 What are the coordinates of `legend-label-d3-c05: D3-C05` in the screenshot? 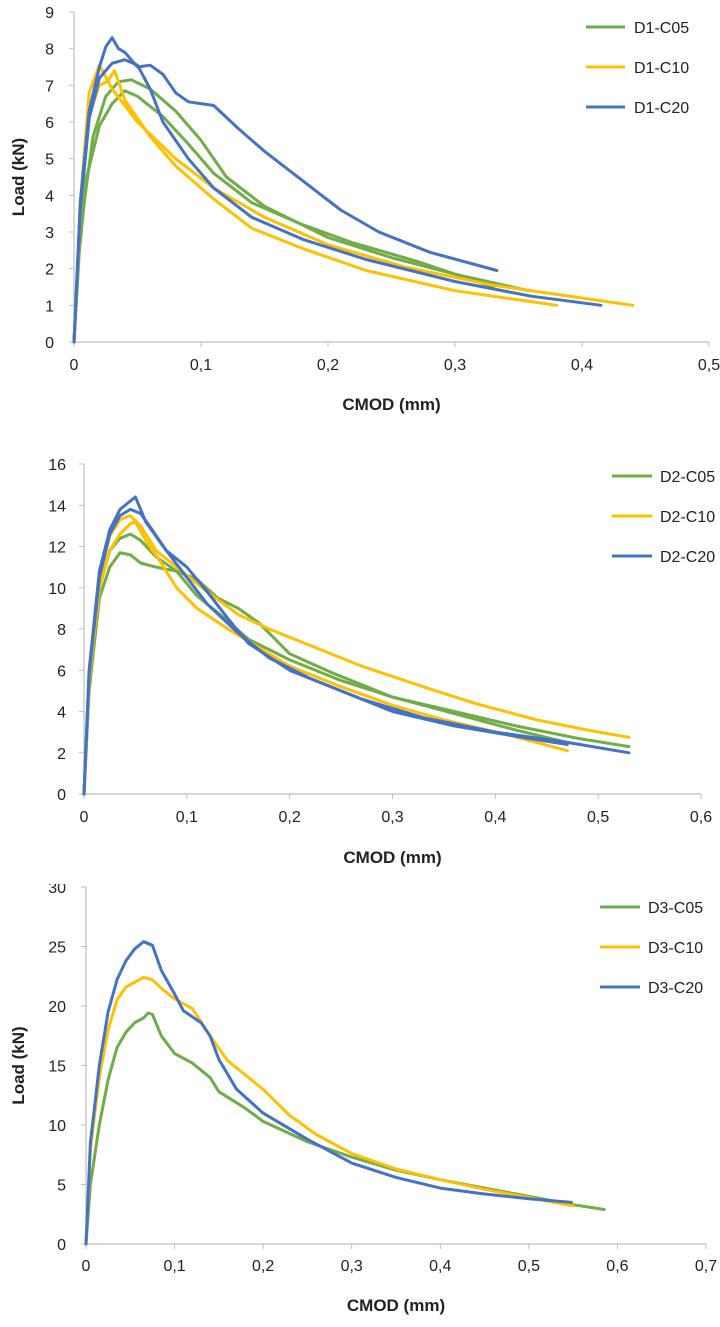 It's located at (675, 908).